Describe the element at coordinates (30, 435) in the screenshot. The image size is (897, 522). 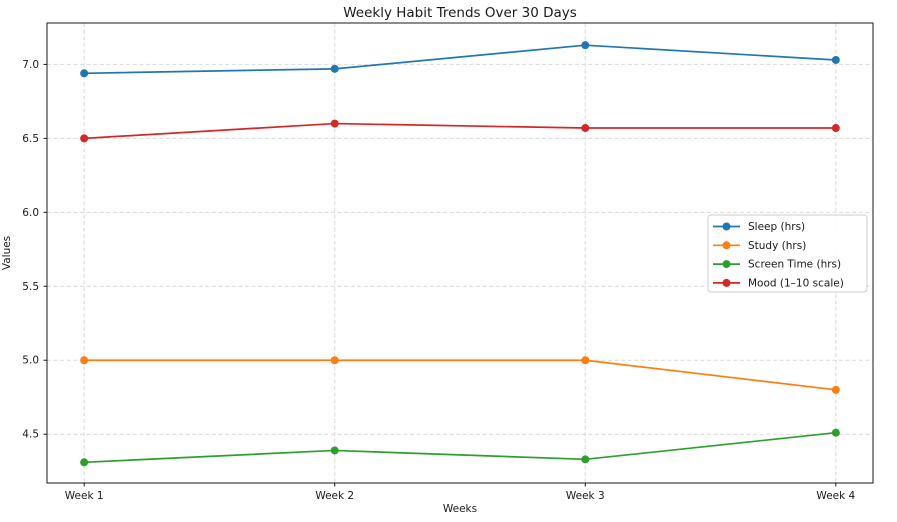
I see `y-tick-label: 4.5` at that location.